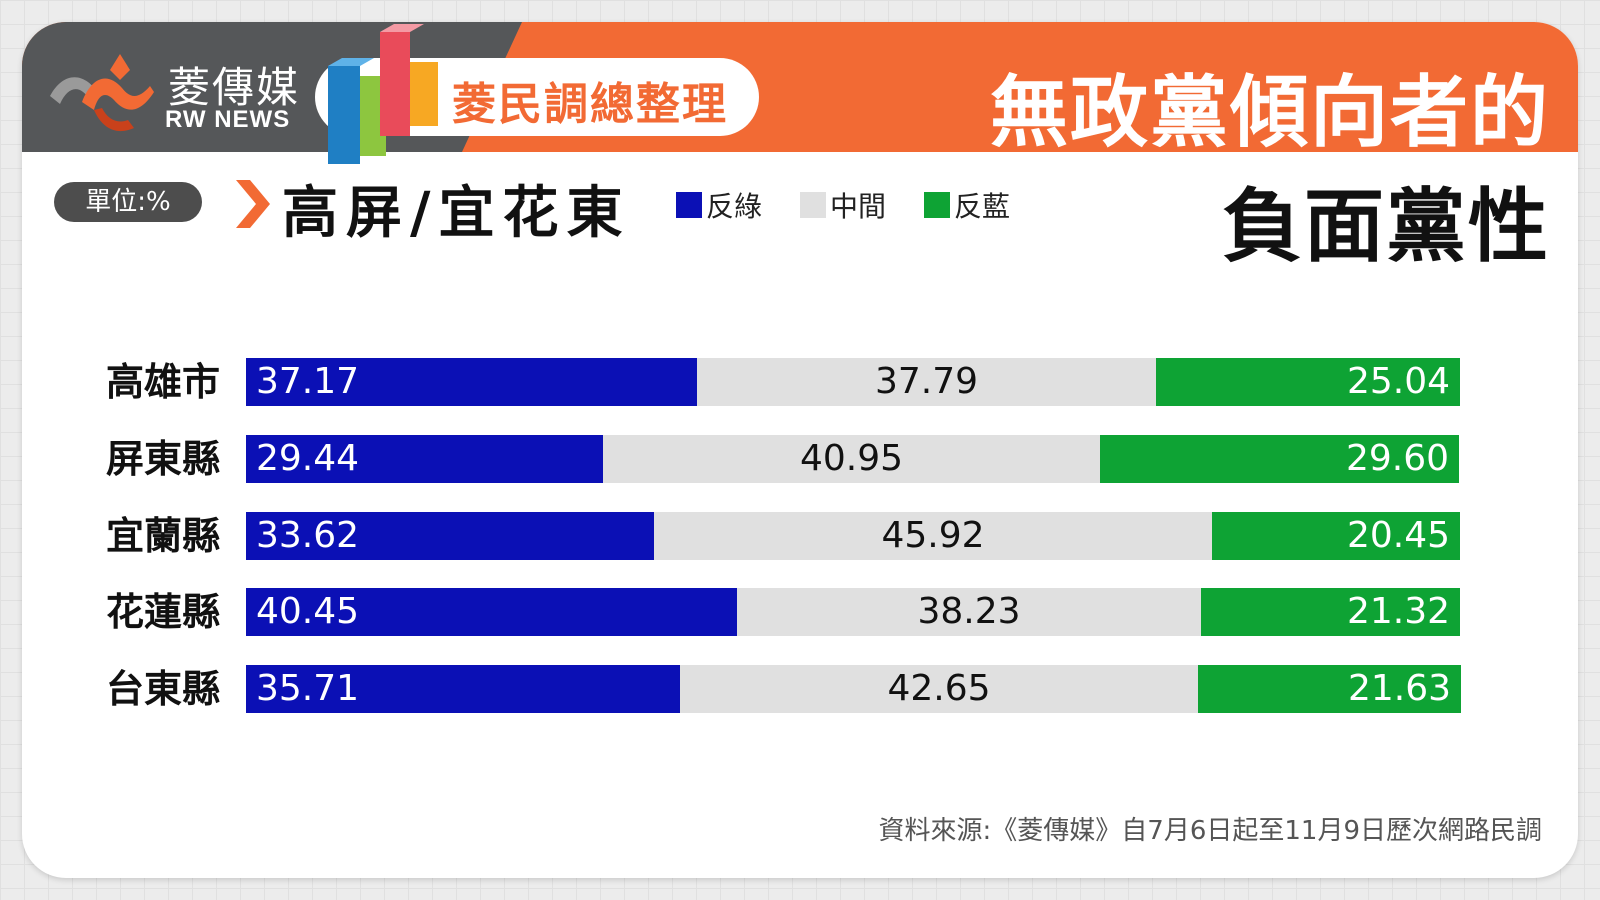 This screenshot has width=1600, height=900. Describe the element at coordinates (102, 93) in the screenshot. I see `rw-news-logo-icon` at that location.